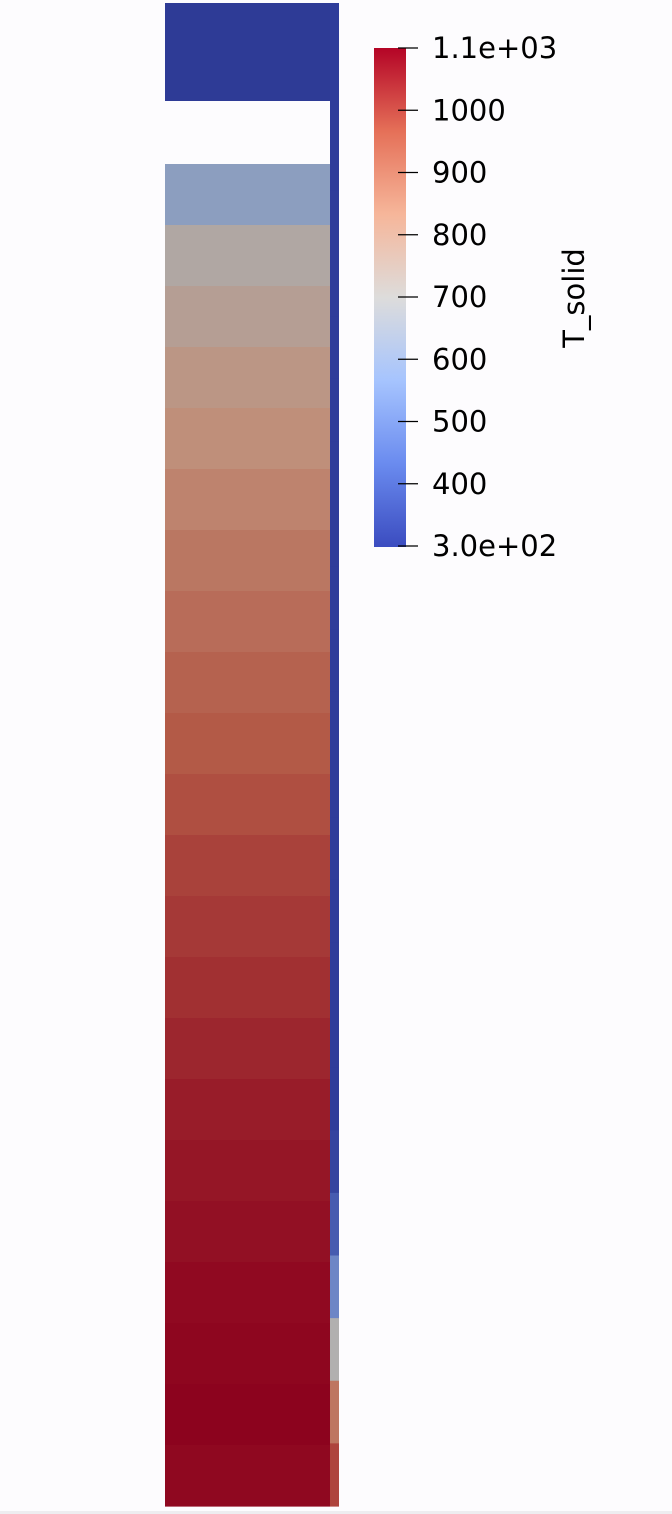  I want to click on colorbar-tick-label-1000: 1000, so click(469, 110).